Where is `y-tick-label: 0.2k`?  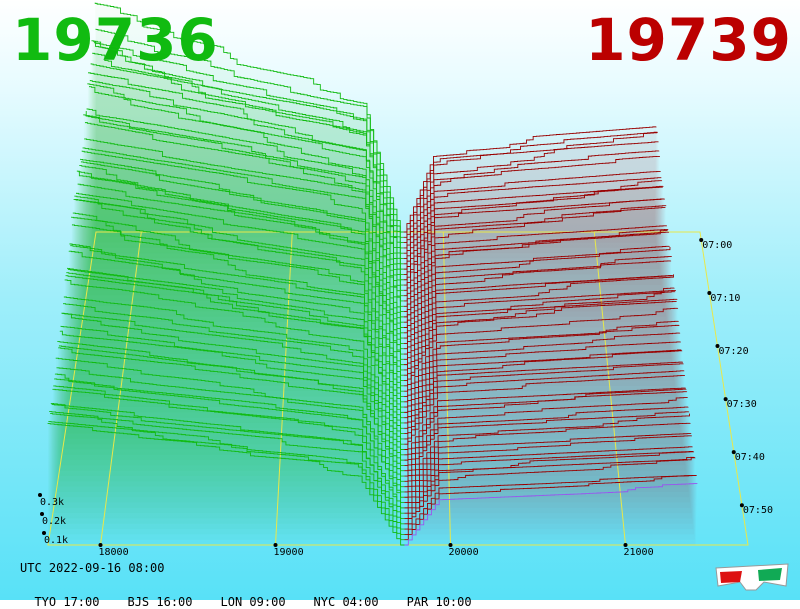 y-tick-label: 0.2k is located at coordinates (54, 521).